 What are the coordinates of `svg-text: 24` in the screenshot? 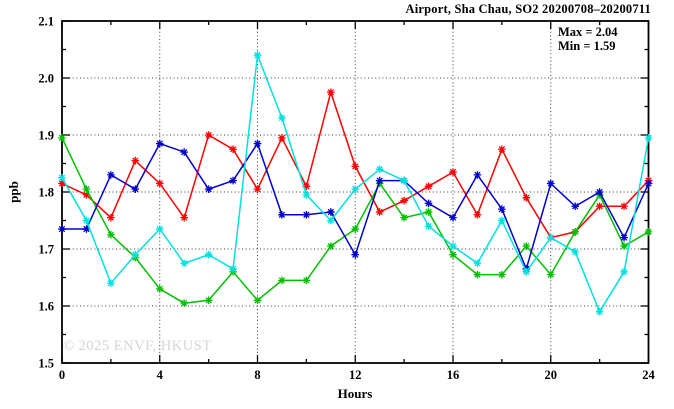 It's located at (648, 375).